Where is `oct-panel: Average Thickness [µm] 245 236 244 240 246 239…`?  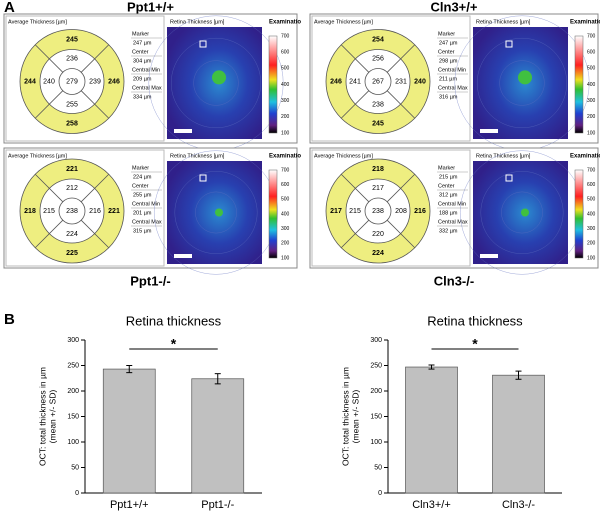 oct-panel: Average Thickness [µm] 245 236 244 240 246 239… is located at coordinates (152, 82).